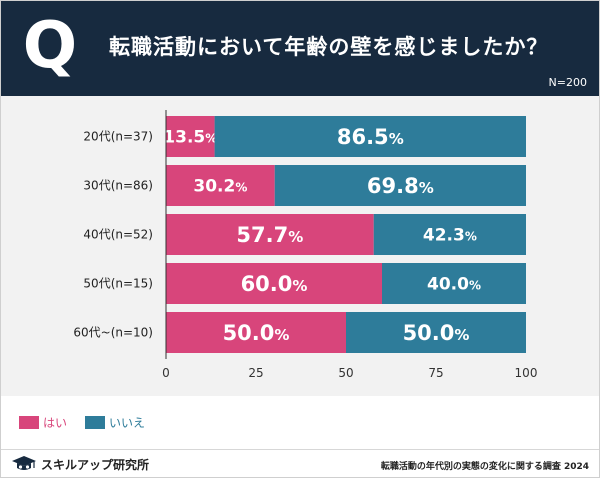  I want to click on category-label: 30代(n=86), so click(118, 186).